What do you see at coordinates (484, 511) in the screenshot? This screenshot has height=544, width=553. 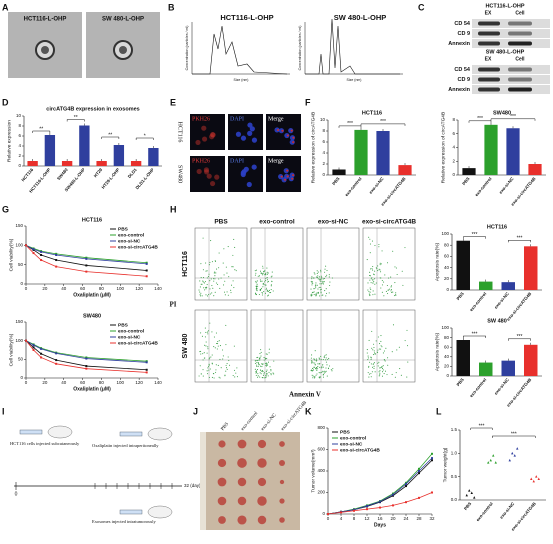 I see `x-tick-label: exo-control` at bounding box center [484, 511].